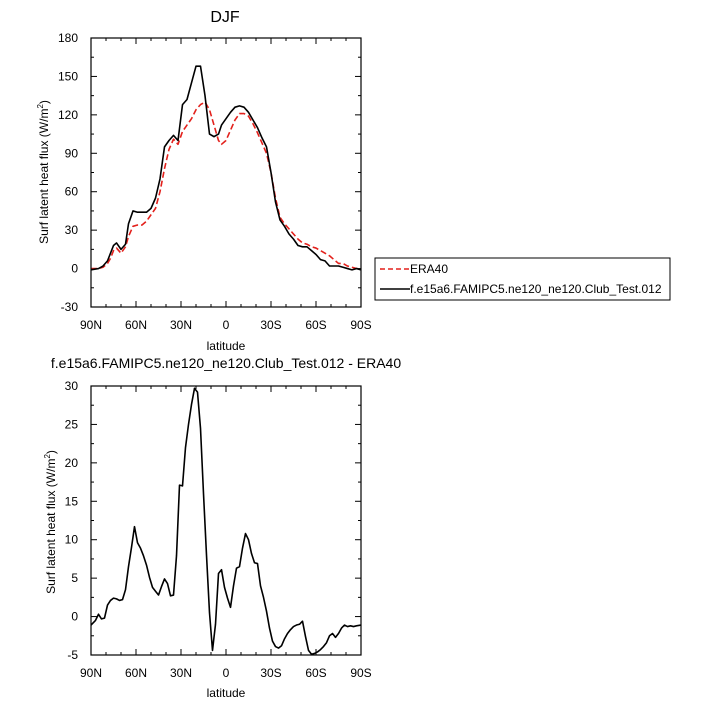 This screenshot has width=707, height=706. What do you see at coordinates (72, 424) in the screenshot?
I see `y-tick-label: 25` at bounding box center [72, 424].